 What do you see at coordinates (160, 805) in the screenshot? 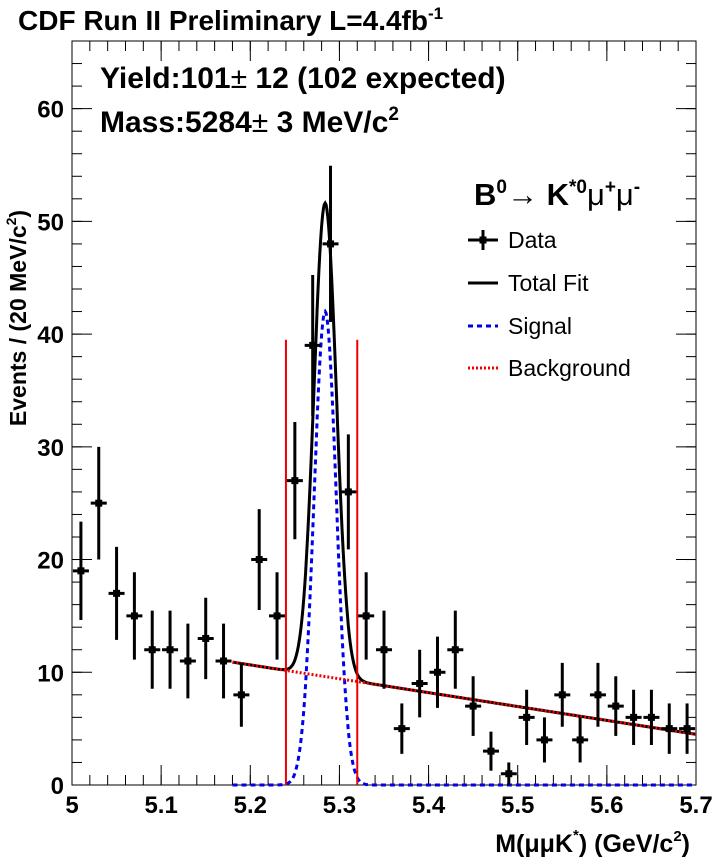
I see `x-tick-label: 5.1` at bounding box center [160, 805].